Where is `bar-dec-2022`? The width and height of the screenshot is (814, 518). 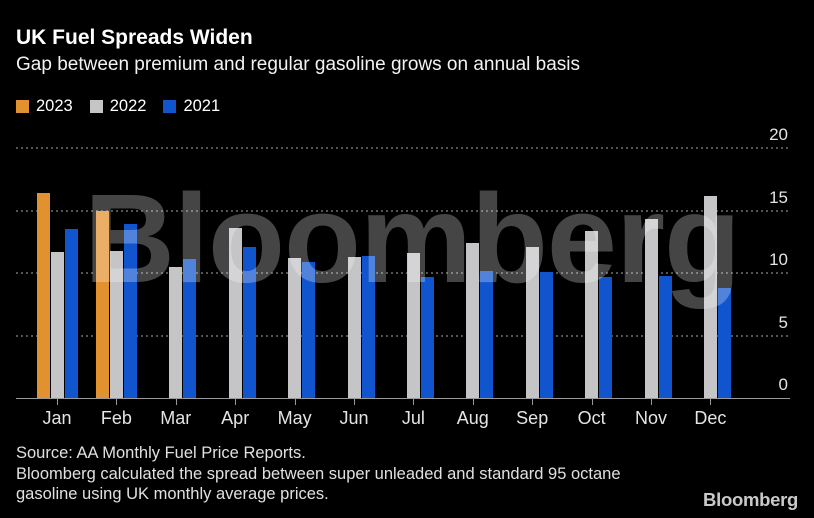 bar-dec-2022 is located at coordinates (710, 296).